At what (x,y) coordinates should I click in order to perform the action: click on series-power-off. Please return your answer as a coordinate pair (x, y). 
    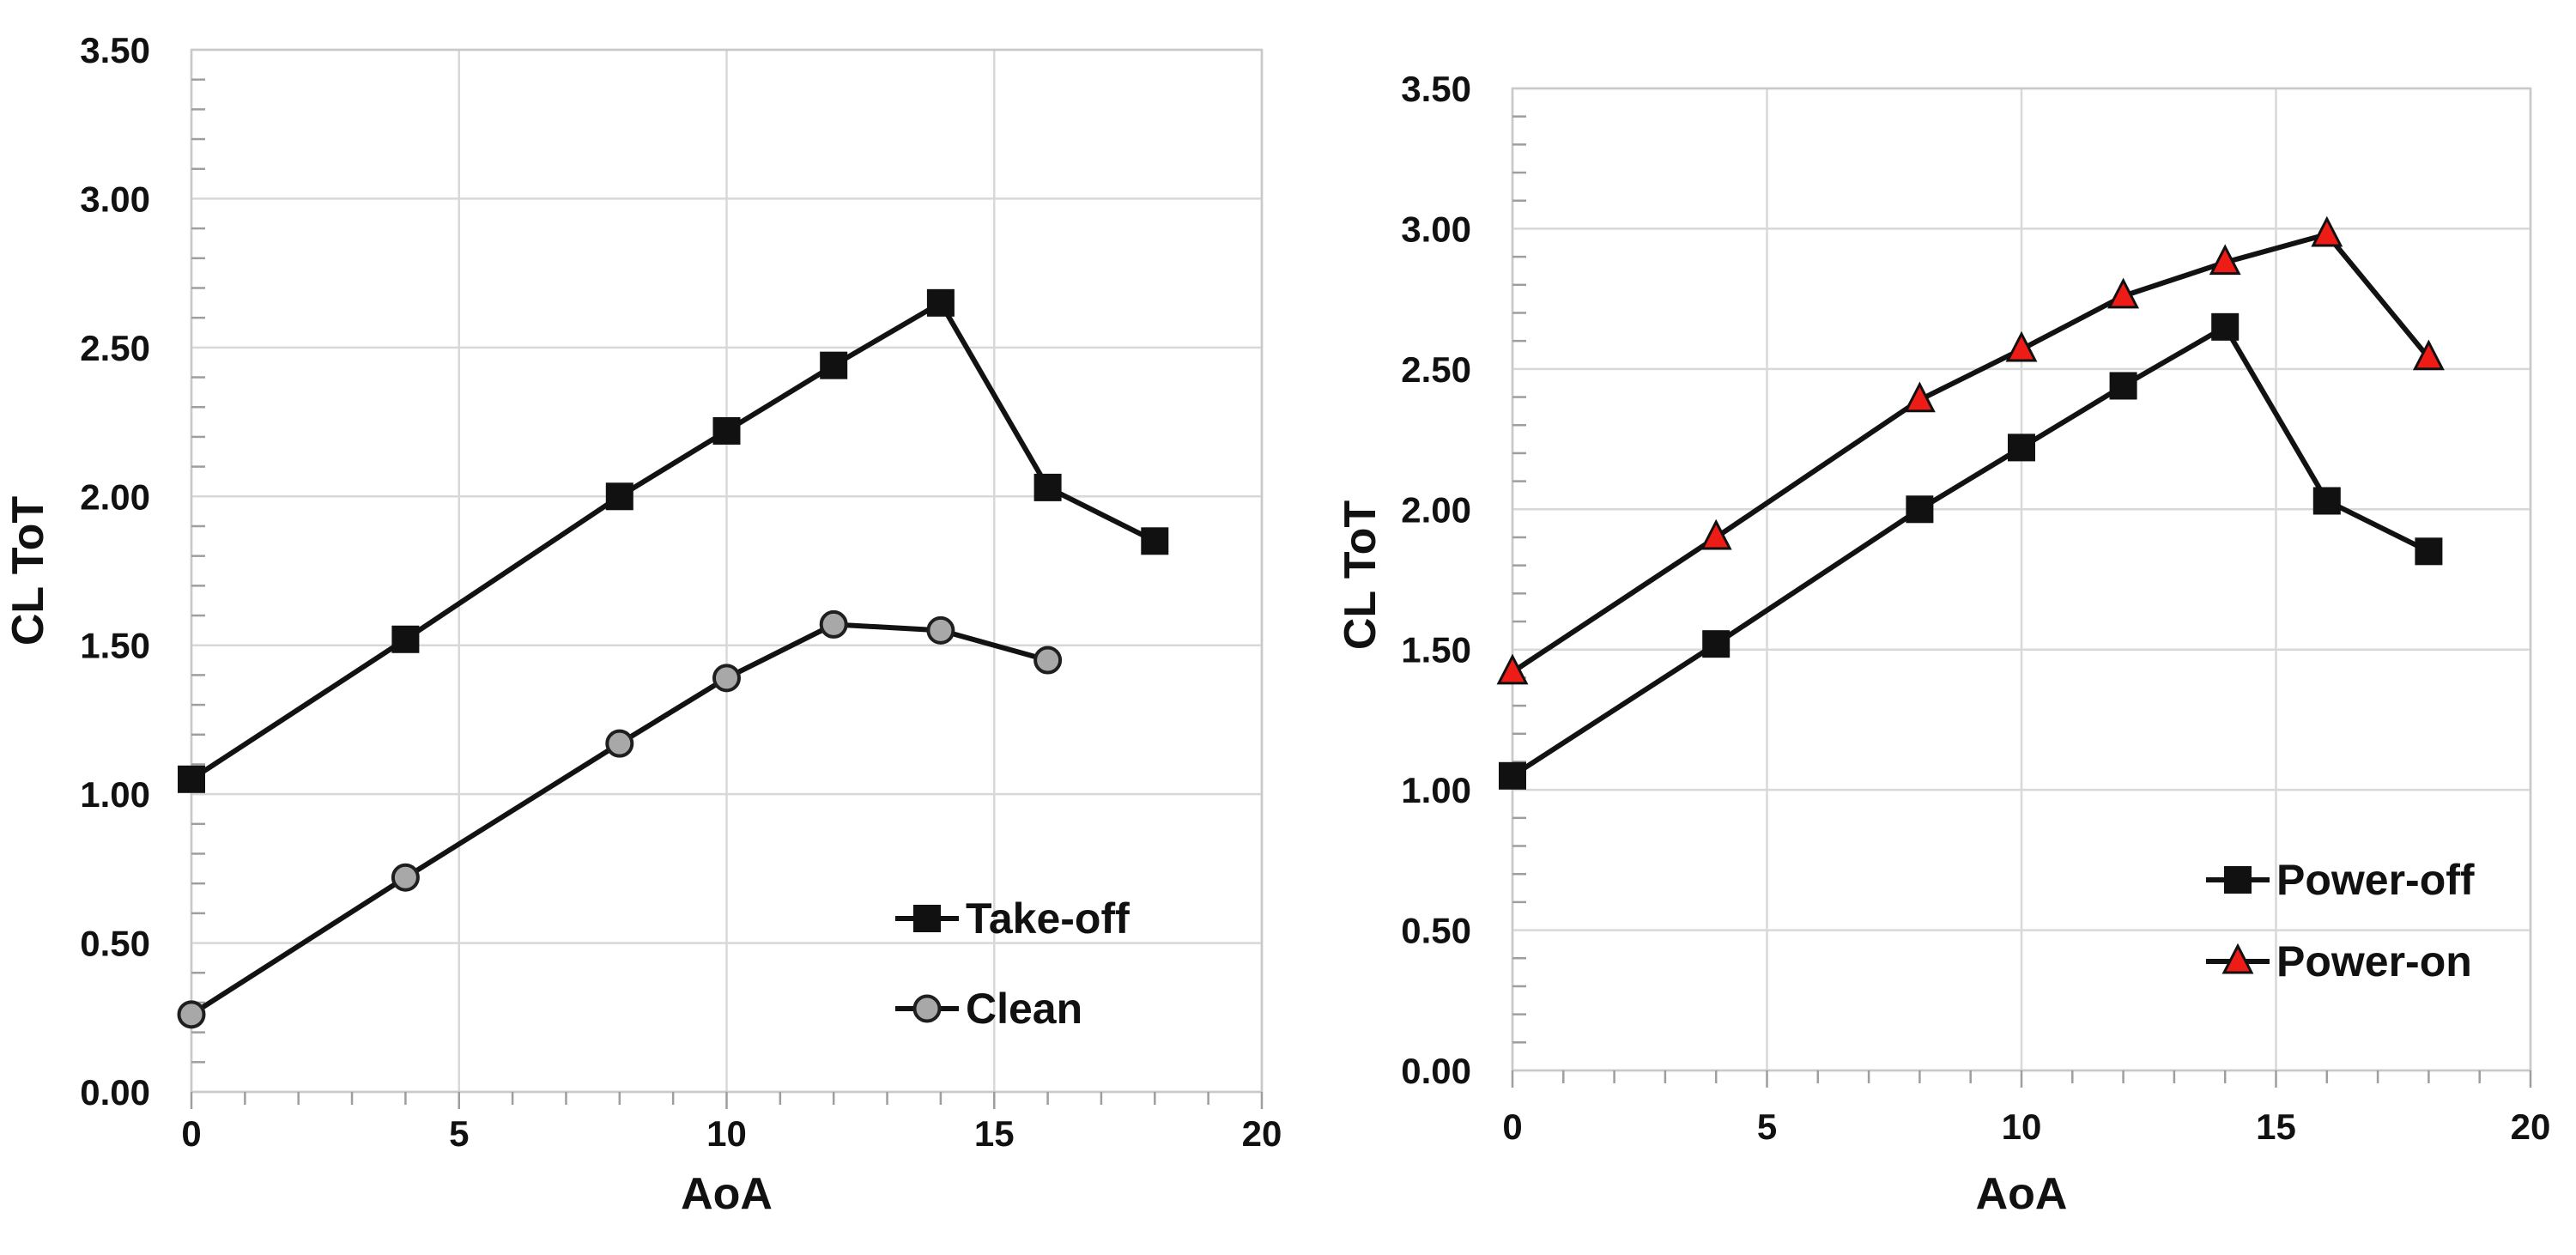
    Looking at the image, I should click on (1971, 551).